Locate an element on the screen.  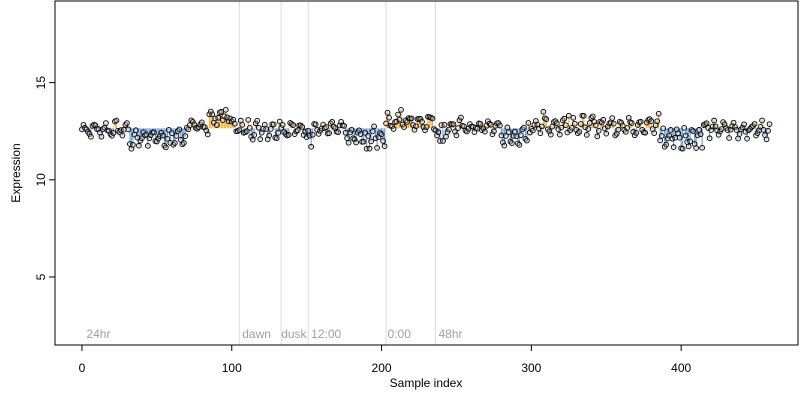
x-tick-label-0: 0 is located at coordinates (82, 368).